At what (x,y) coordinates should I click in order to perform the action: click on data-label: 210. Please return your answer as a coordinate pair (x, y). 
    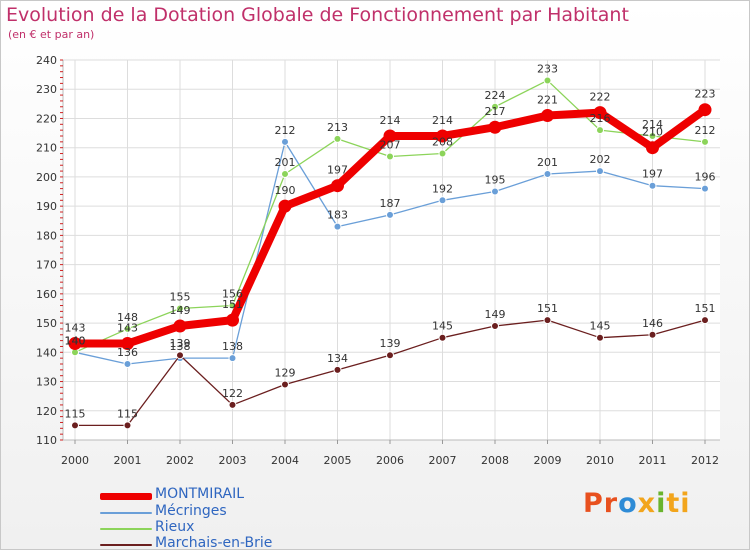
    Looking at the image, I should click on (652, 132).